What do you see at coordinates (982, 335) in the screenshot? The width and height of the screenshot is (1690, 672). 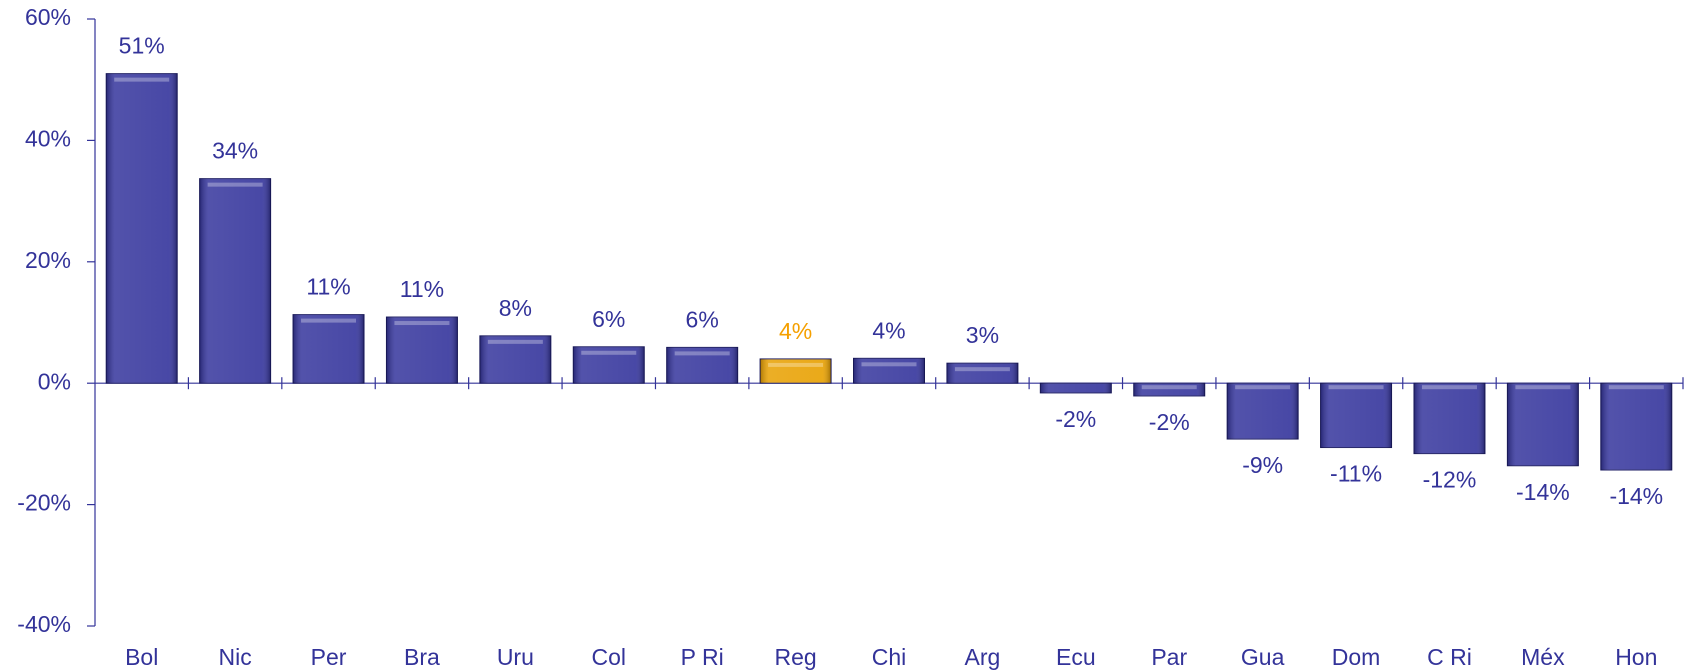 I see `data-label: 3%` at bounding box center [982, 335].